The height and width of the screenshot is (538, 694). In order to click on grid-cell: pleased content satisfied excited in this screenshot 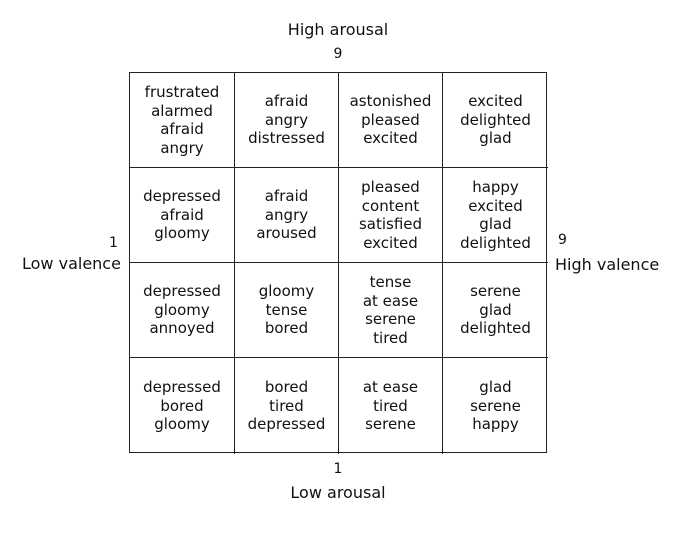, I will do `click(391, 215)`.